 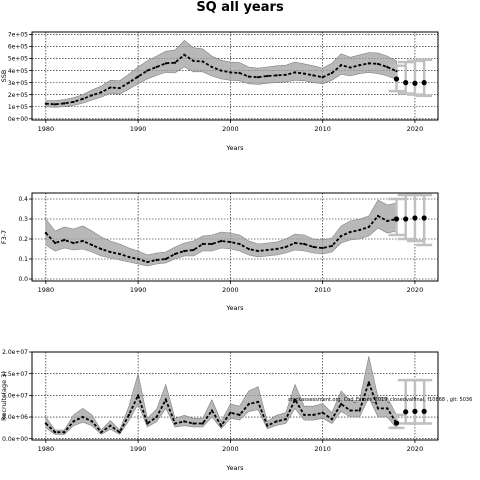 What do you see at coordinates (221, 73) in the screenshot?
I see `confidence-band` at bounding box center [221, 73].